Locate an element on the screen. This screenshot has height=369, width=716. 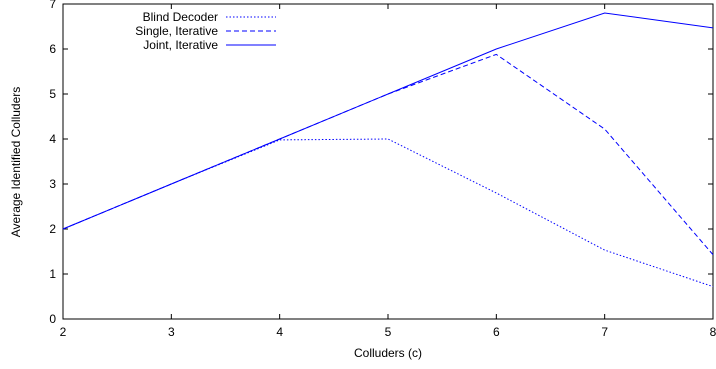
x-tick-label: 3 is located at coordinates (171, 332).